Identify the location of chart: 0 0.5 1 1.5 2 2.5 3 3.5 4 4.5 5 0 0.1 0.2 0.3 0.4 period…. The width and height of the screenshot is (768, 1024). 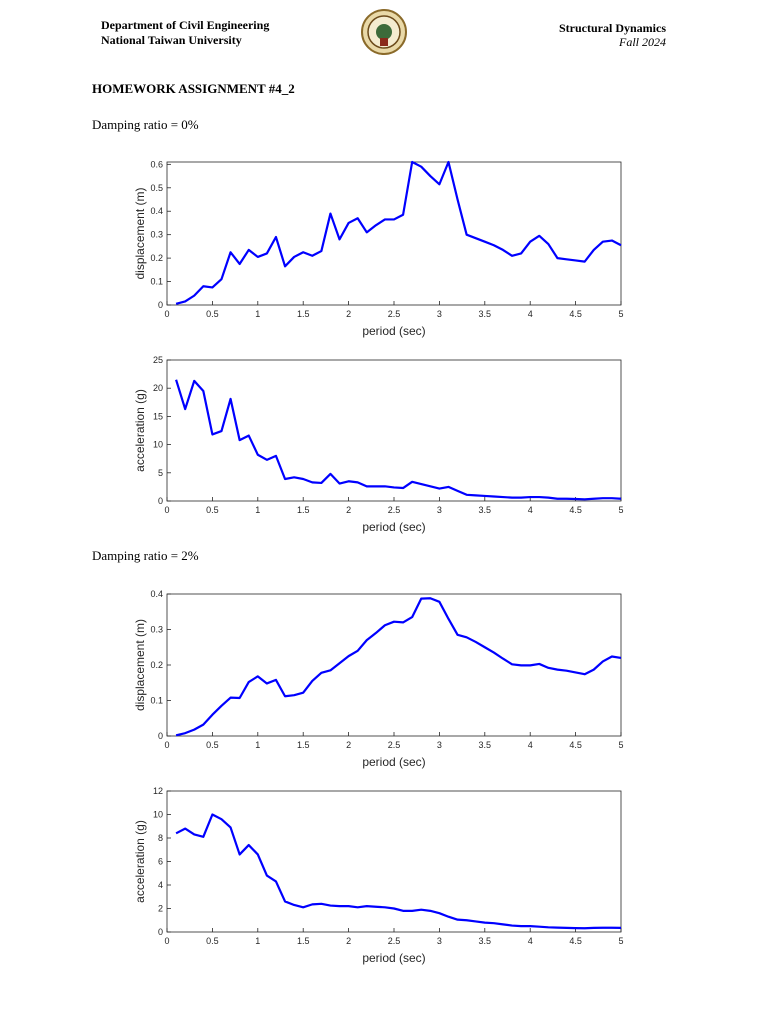
(378, 679).